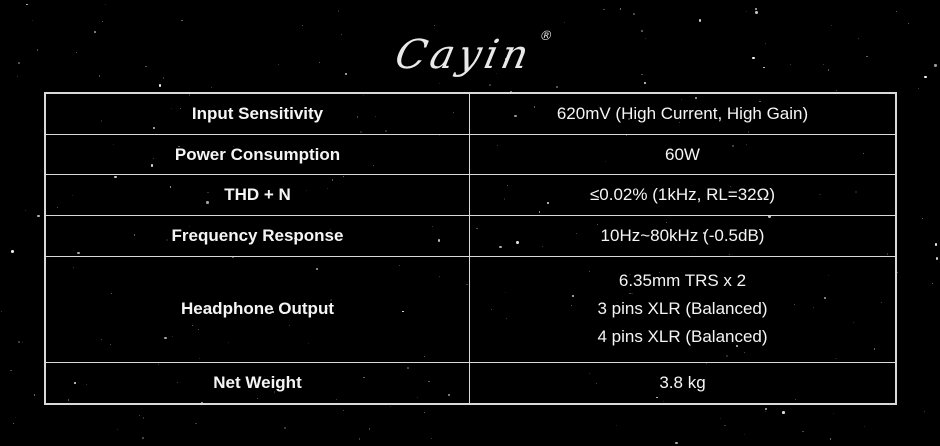 The height and width of the screenshot is (446, 940). I want to click on row-value-line: 3 pins XLR (Balanced), so click(682, 309).